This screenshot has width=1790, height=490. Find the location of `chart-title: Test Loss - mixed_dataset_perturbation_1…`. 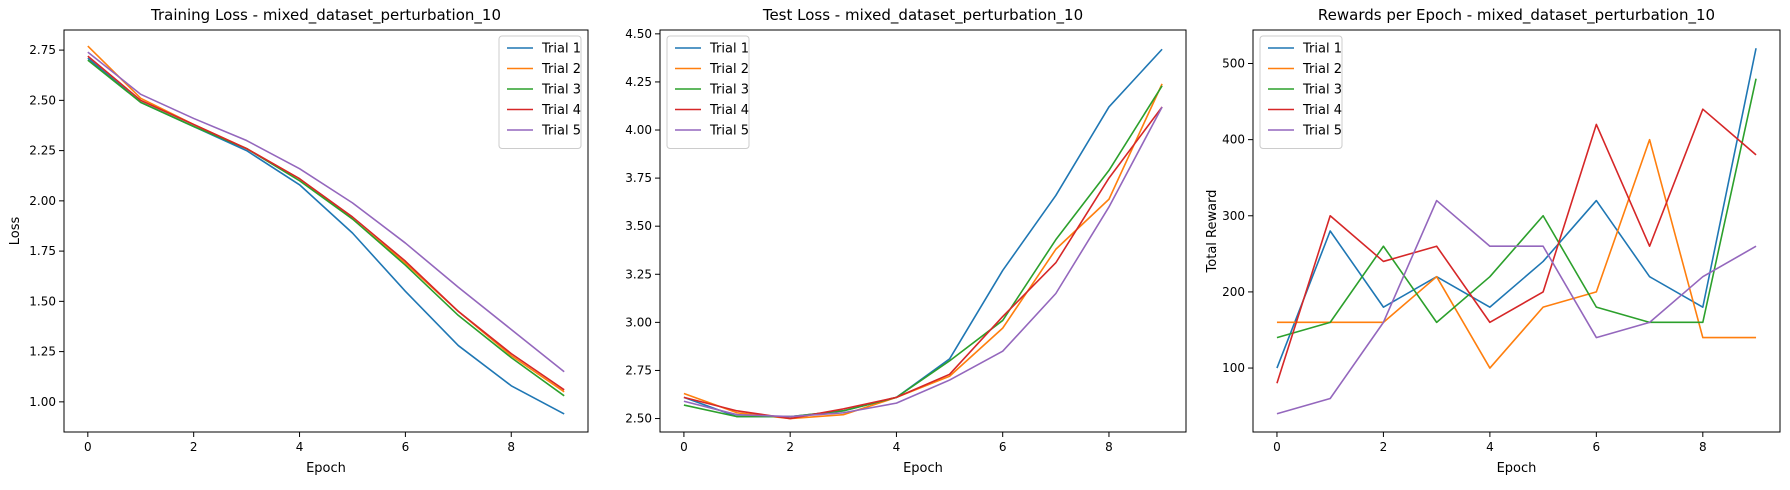

chart-title: Test Loss - mixed_dataset_perturbation_1… is located at coordinates (922, 15).